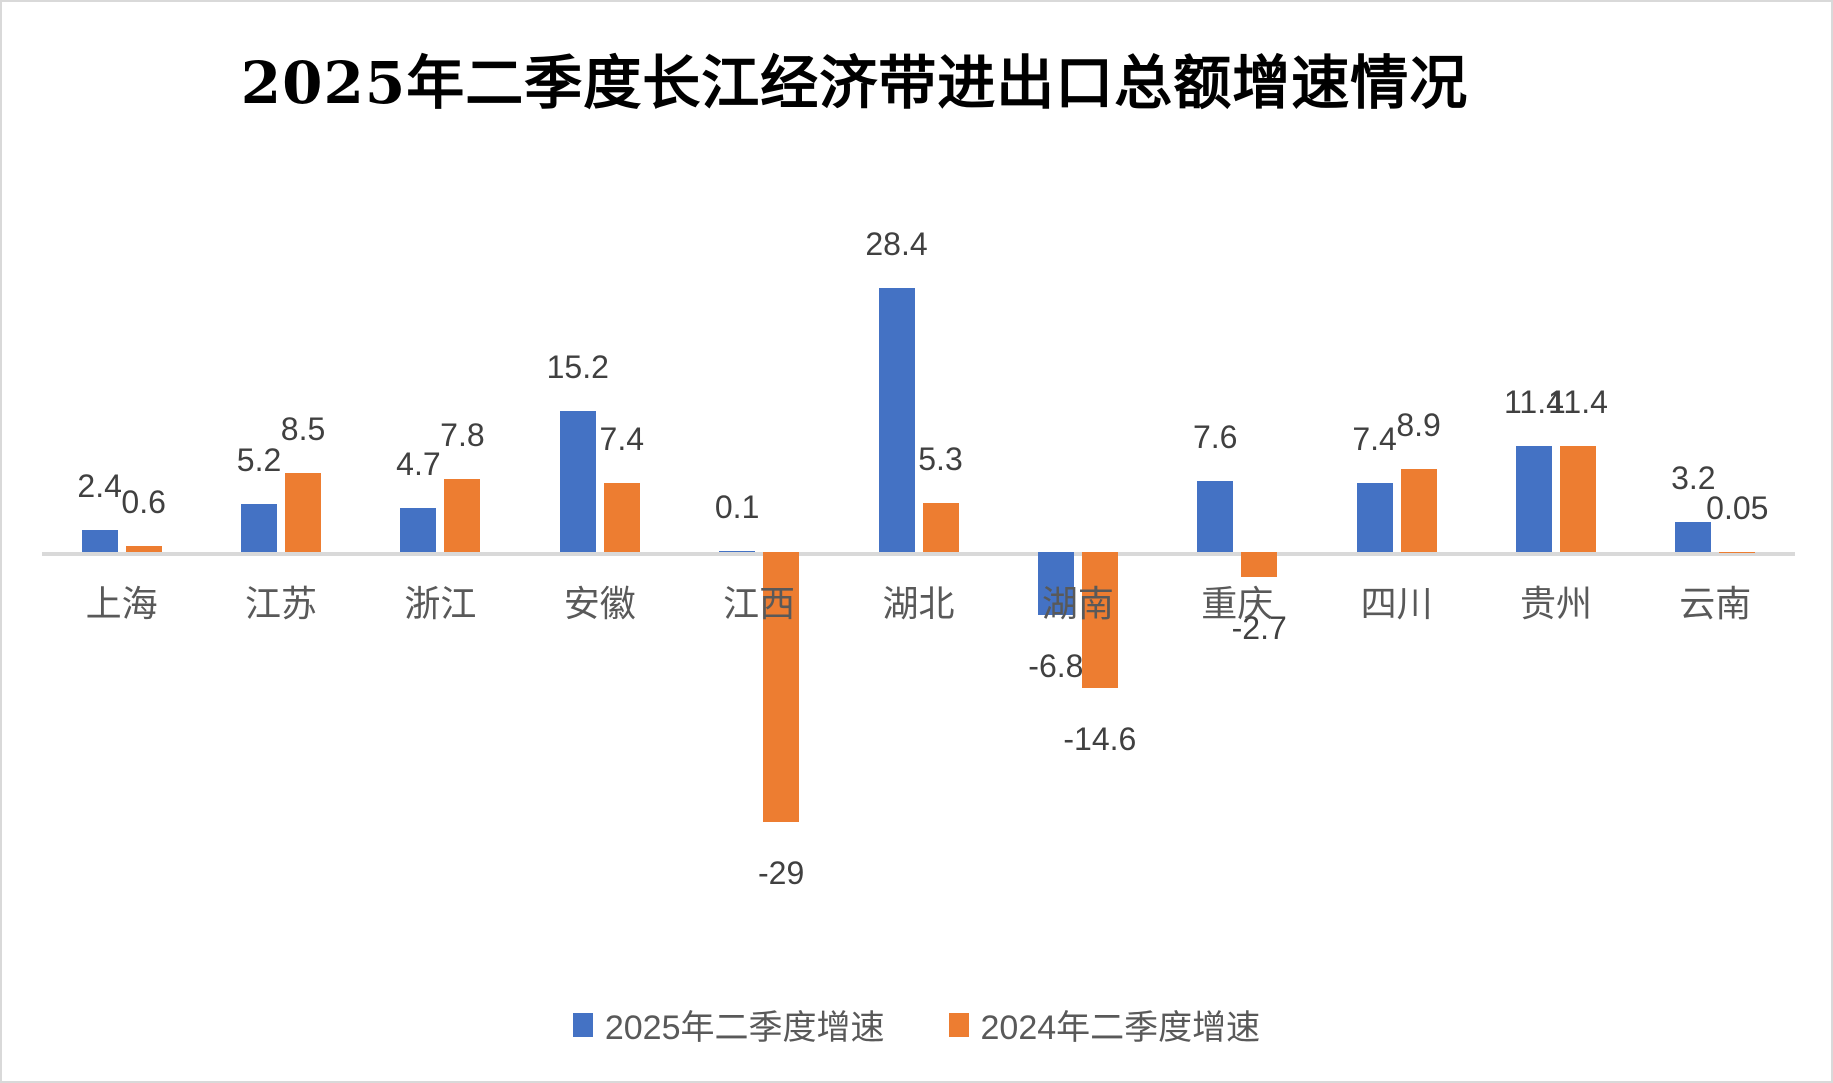  Describe the element at coordinates (918, 554) in the screenshot. I see `x-axis-line` at that location.